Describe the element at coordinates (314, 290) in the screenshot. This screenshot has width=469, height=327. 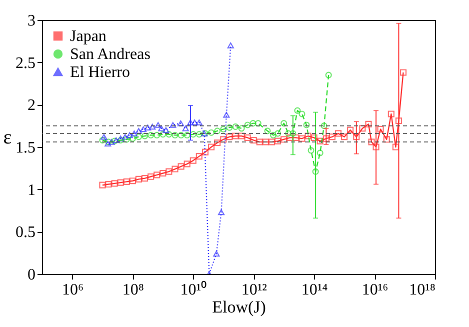
I see `x-tick-label: 10¹⁴` at that location.